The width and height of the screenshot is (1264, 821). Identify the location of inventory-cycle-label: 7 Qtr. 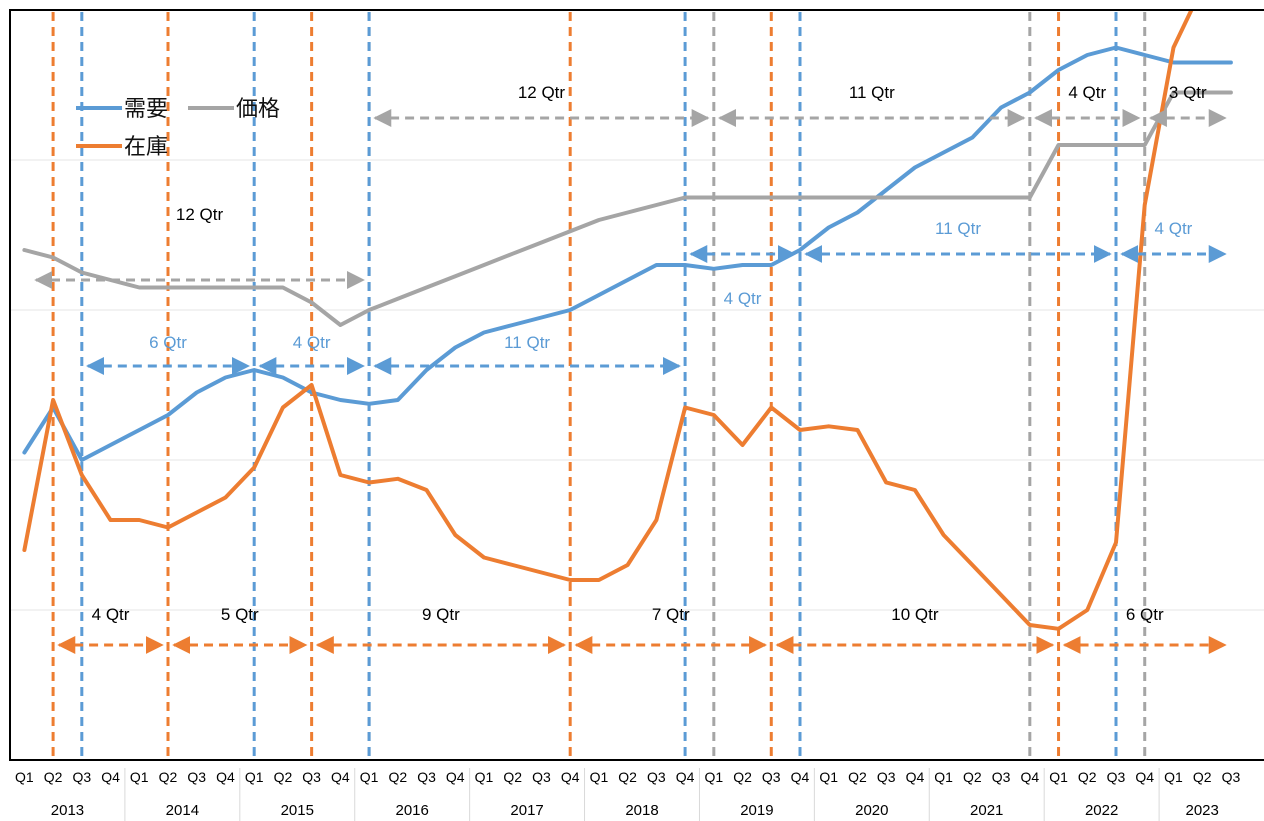
(671, 614).